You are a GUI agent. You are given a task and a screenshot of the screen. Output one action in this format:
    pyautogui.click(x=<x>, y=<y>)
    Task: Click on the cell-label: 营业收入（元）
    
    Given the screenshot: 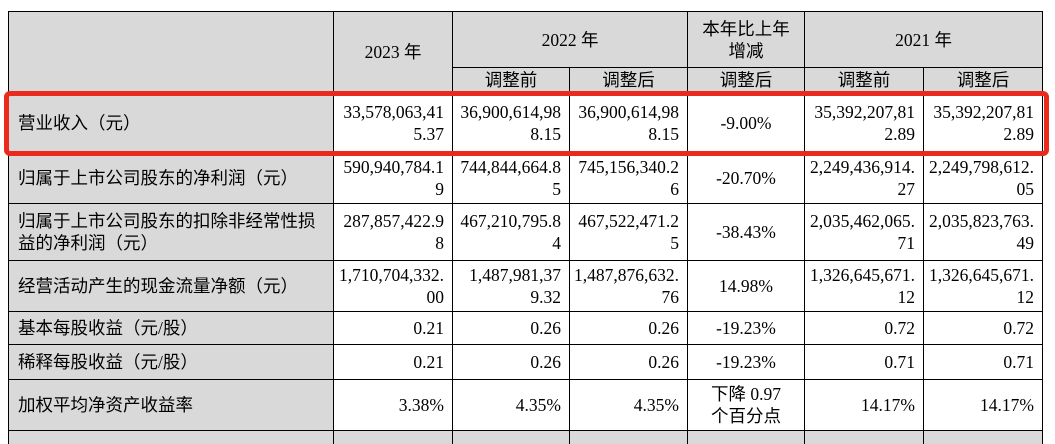 What is the action you would take?
    pyautogui.click(x=171, y=122)
    